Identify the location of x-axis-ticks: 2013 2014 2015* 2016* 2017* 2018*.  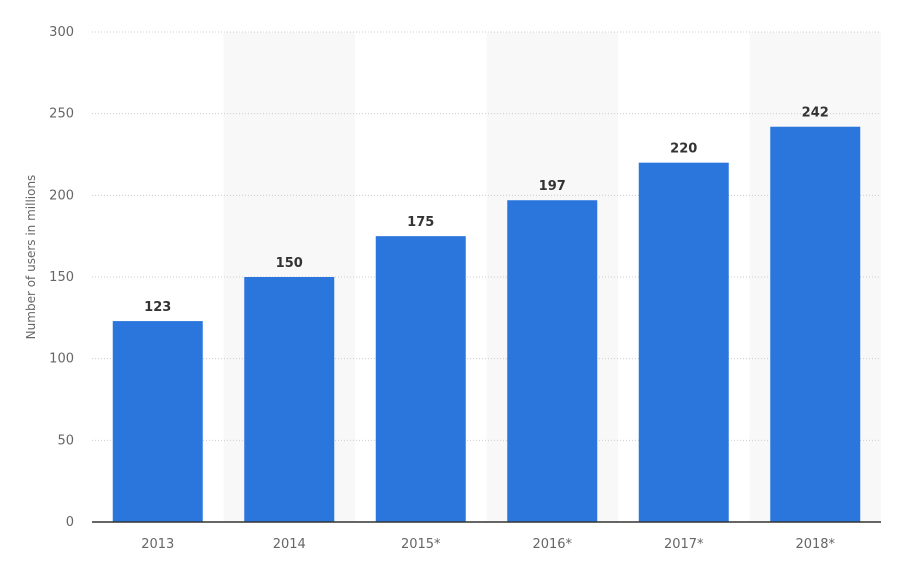
(488, 544).